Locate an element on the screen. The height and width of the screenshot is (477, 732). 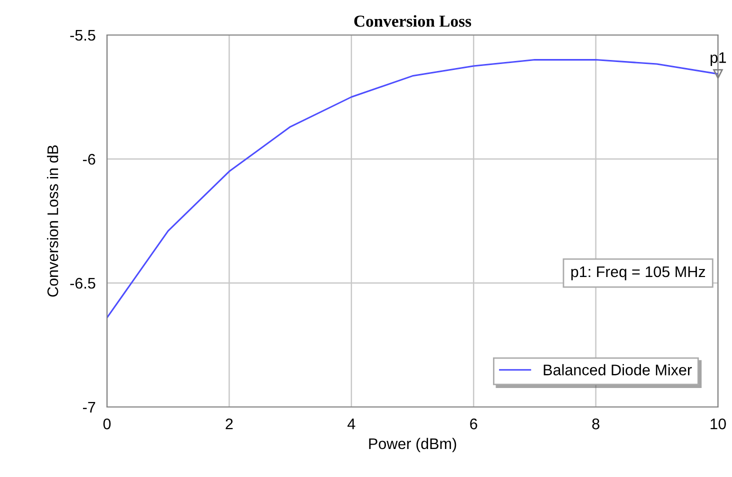
x-tick-label: 10 is located at coordinates (718, 424).